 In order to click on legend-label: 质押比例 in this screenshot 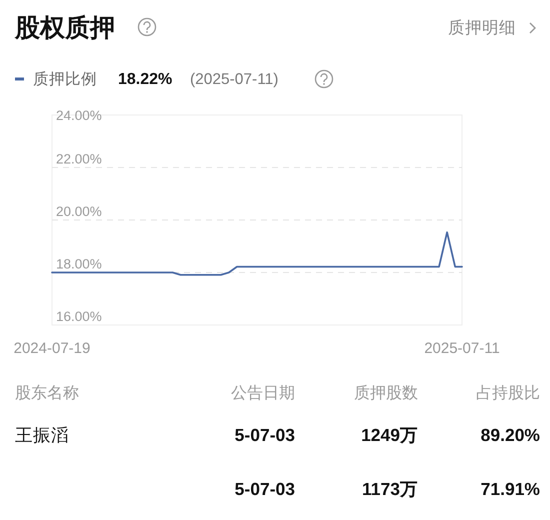, I will do `click(65, 79)`.